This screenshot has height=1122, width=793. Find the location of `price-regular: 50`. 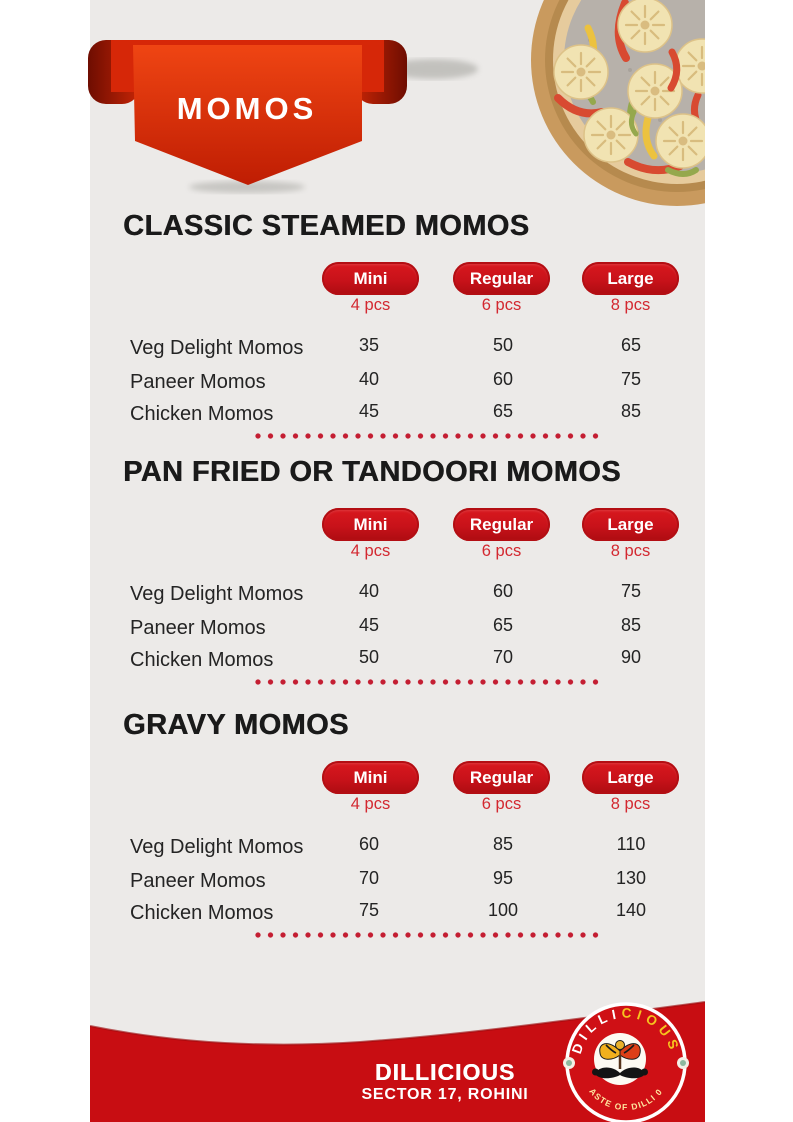

price-regular: 50 is located at coordinates (503, 345).